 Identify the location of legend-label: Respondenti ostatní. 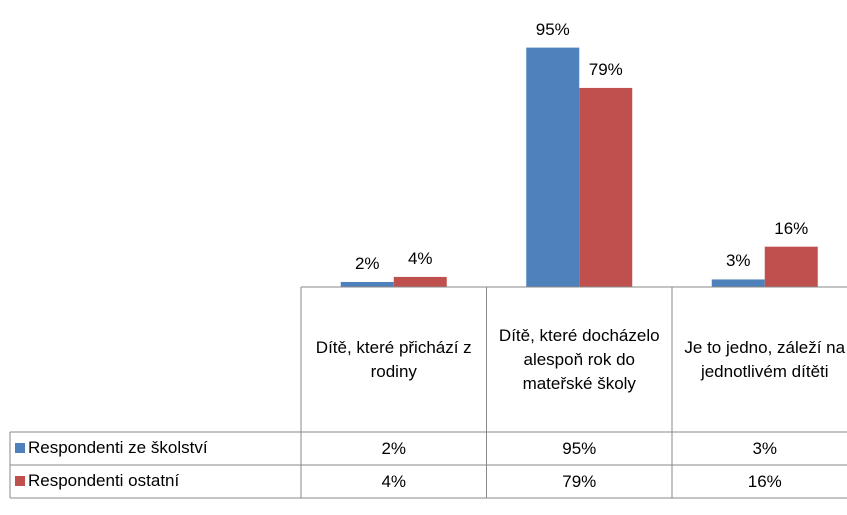
(104, 480).